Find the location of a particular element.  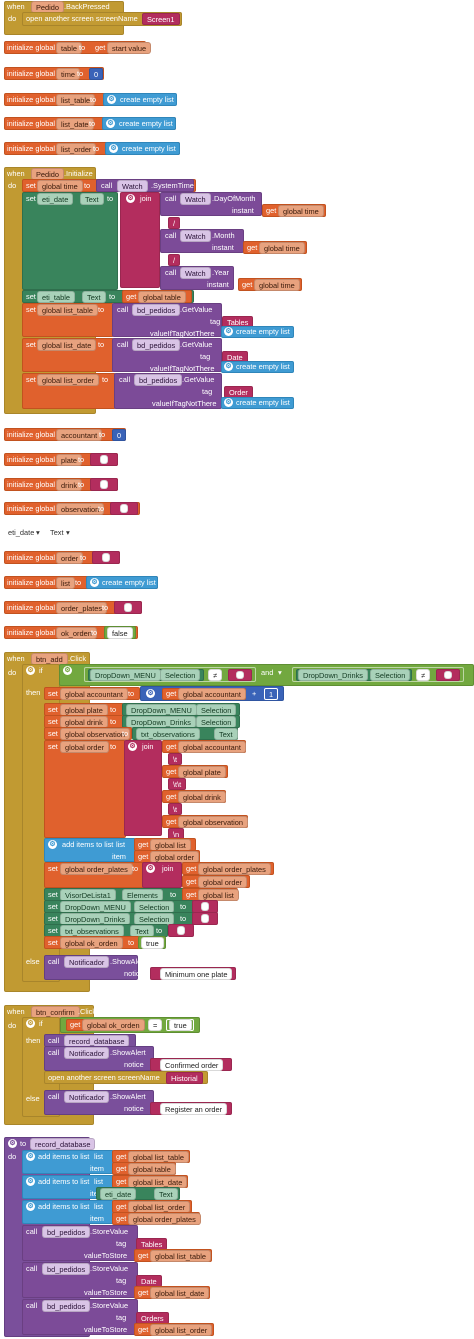

var-dropdown: global list is located at coordinates (218, 895).